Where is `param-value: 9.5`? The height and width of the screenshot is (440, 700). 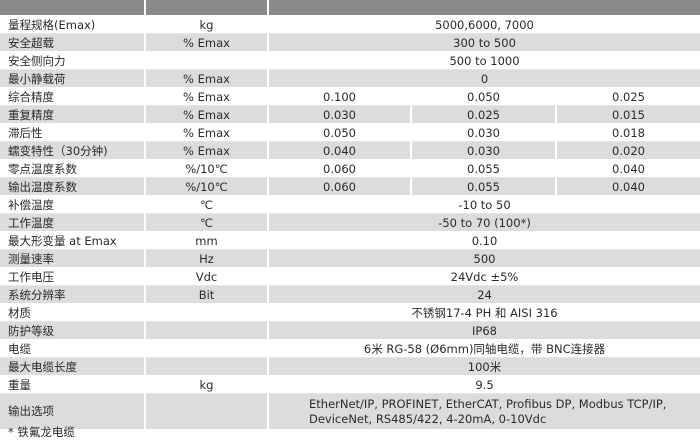
param-value: 9.5 is located at coordinates (483, 384).